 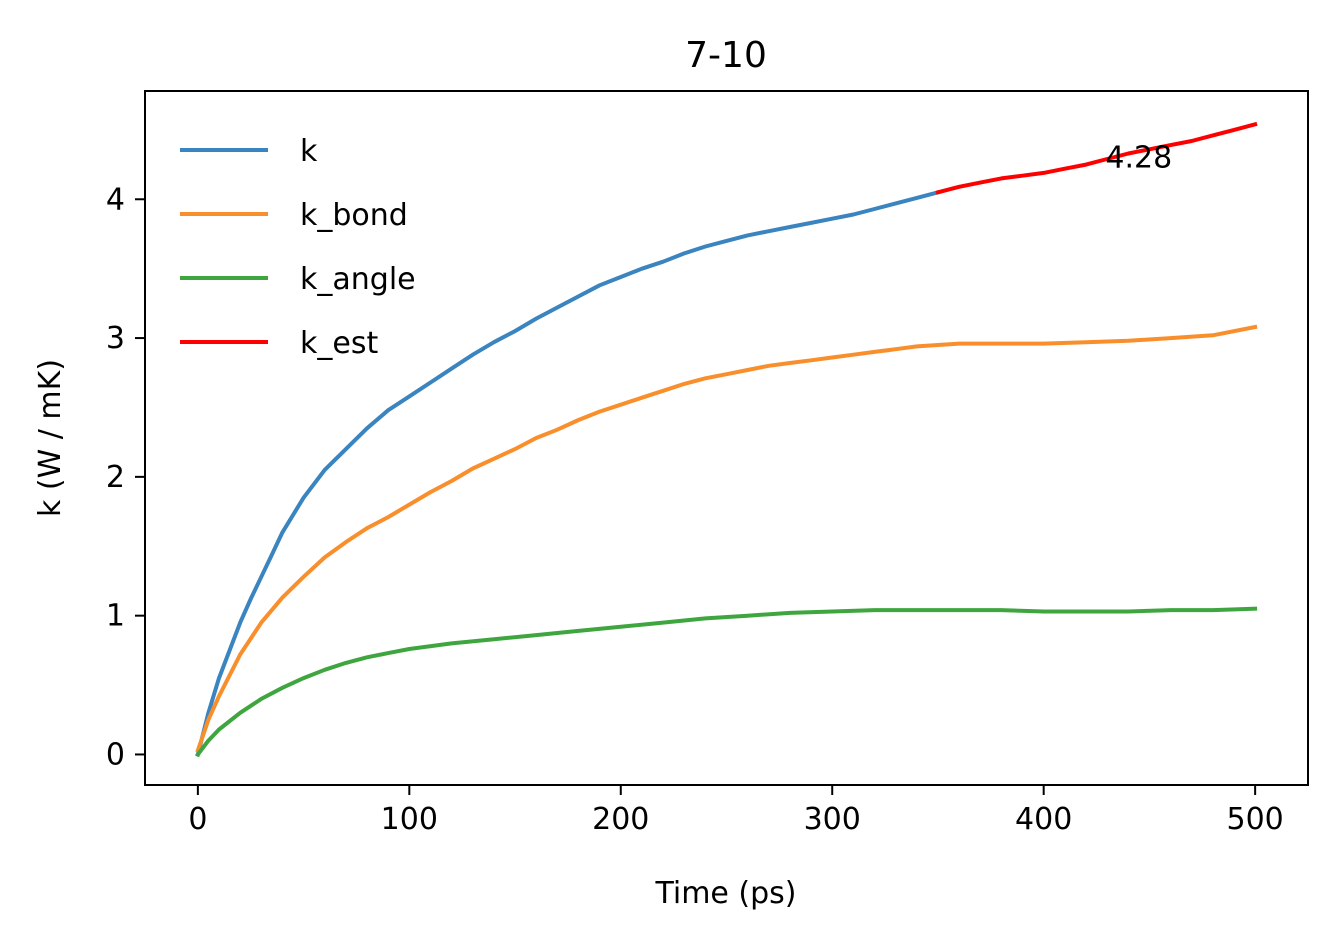 I want to click on x-tick-label: 300, so click(x=832, y=819).